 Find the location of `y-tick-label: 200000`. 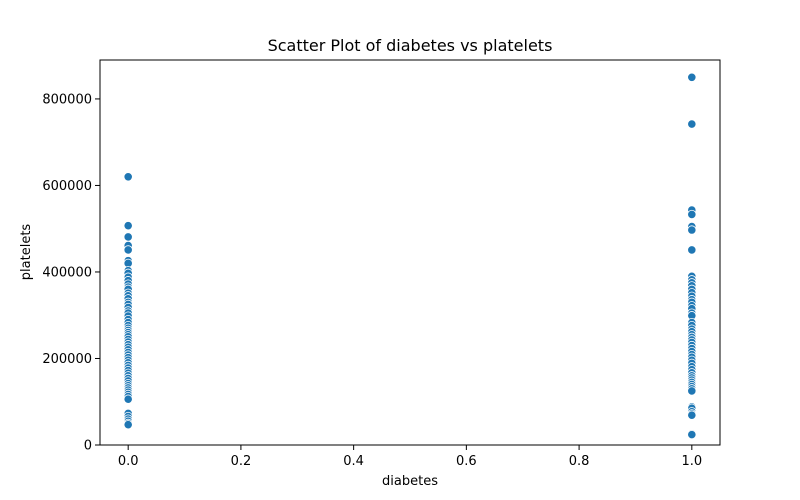

y-tick-label: 200000 is located at coordinates (67, 359).